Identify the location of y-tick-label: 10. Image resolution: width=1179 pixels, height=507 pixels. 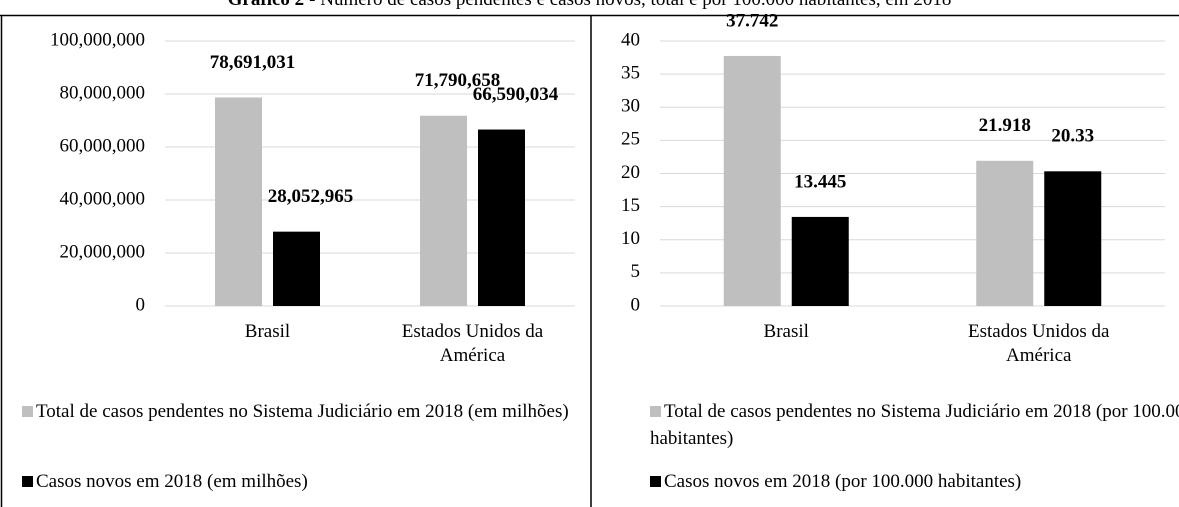
(630, 238).